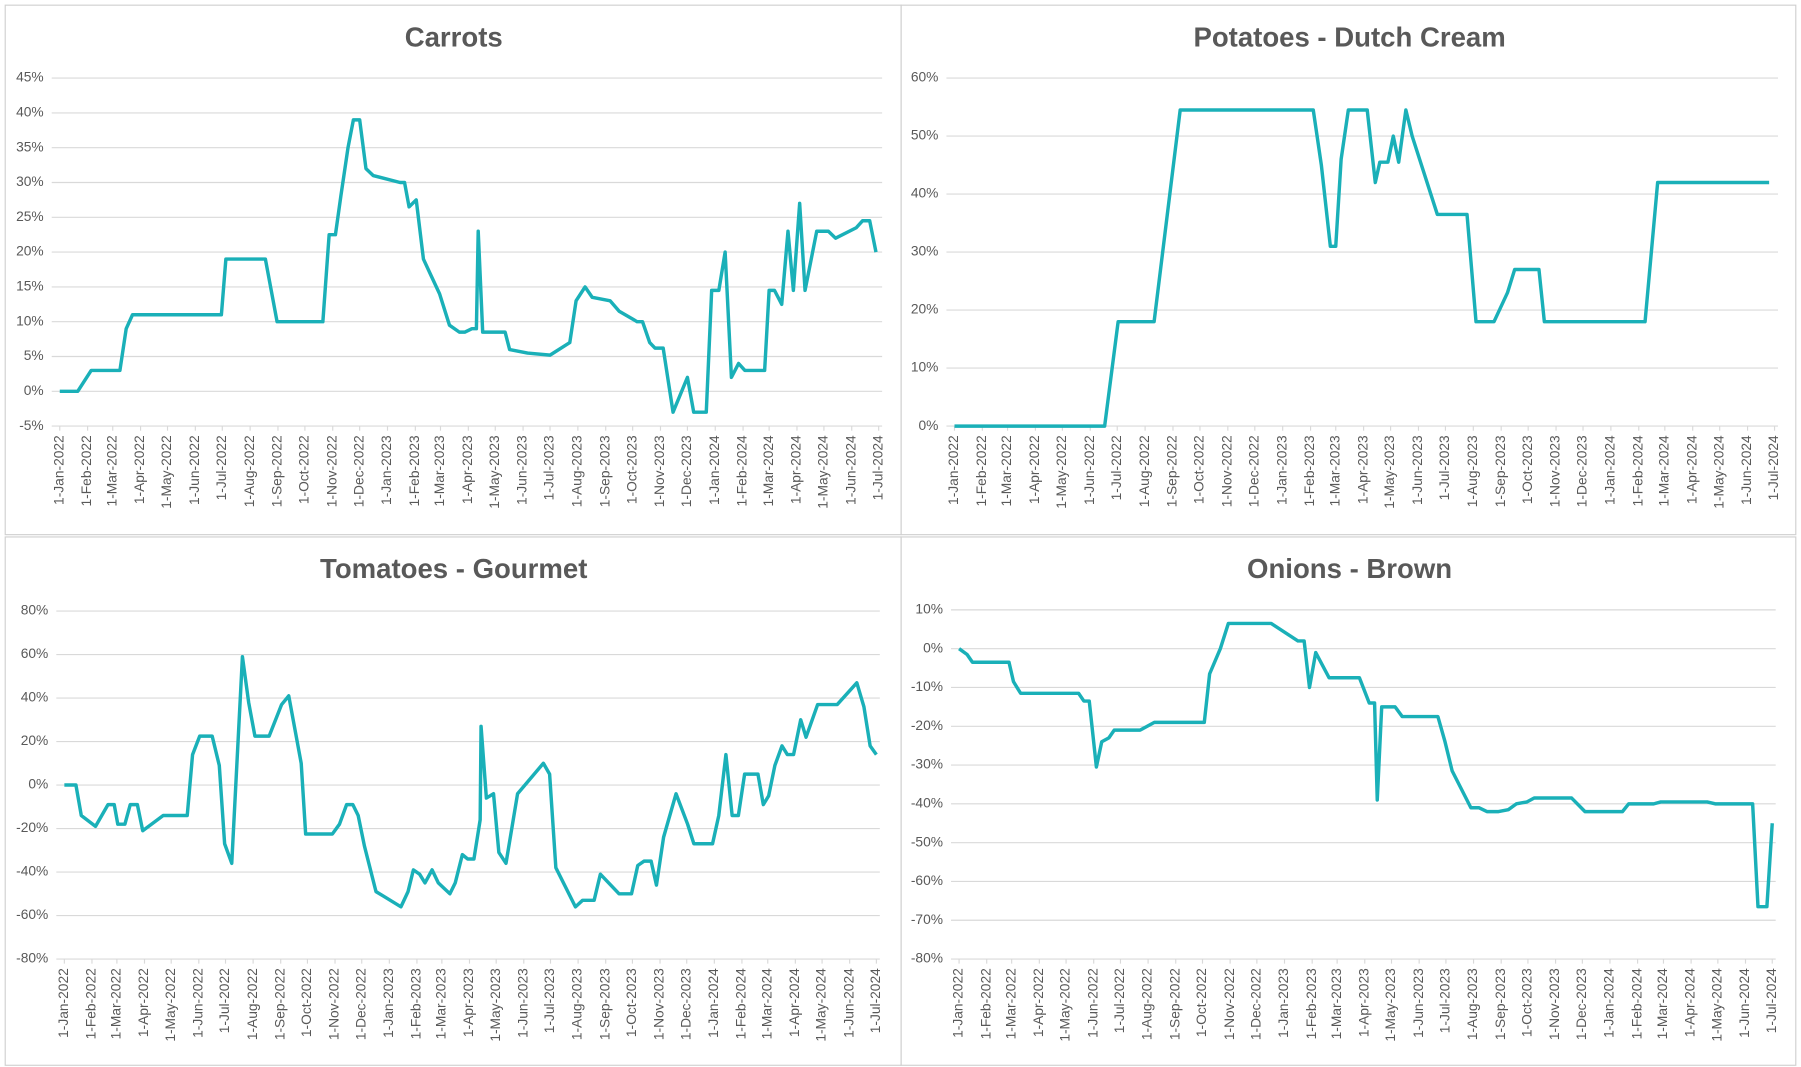 The height and width of the screenshot is (1067, 1801). I want to click on y-tick-label: -30%, so click(927, 764).